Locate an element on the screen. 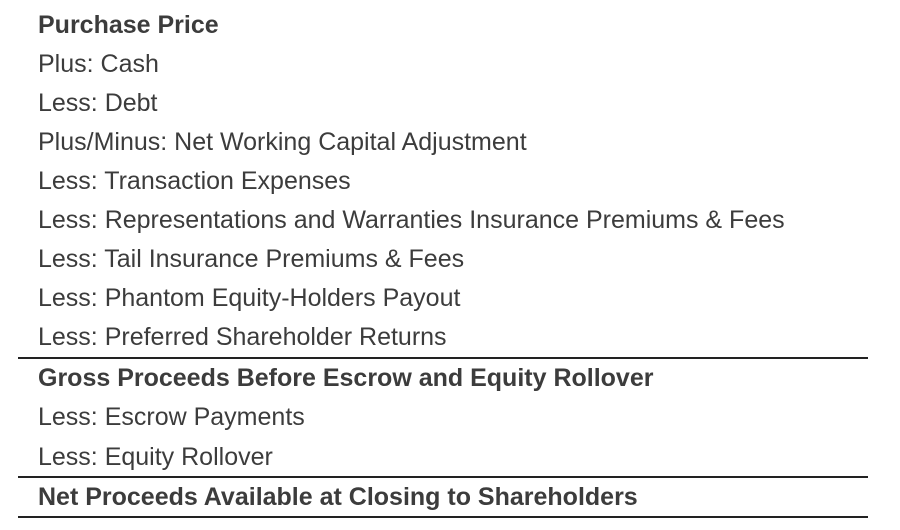  row-tail-insurance: Less: Tail Insurance Premiums & Fees is located at coordinates (251, 259).